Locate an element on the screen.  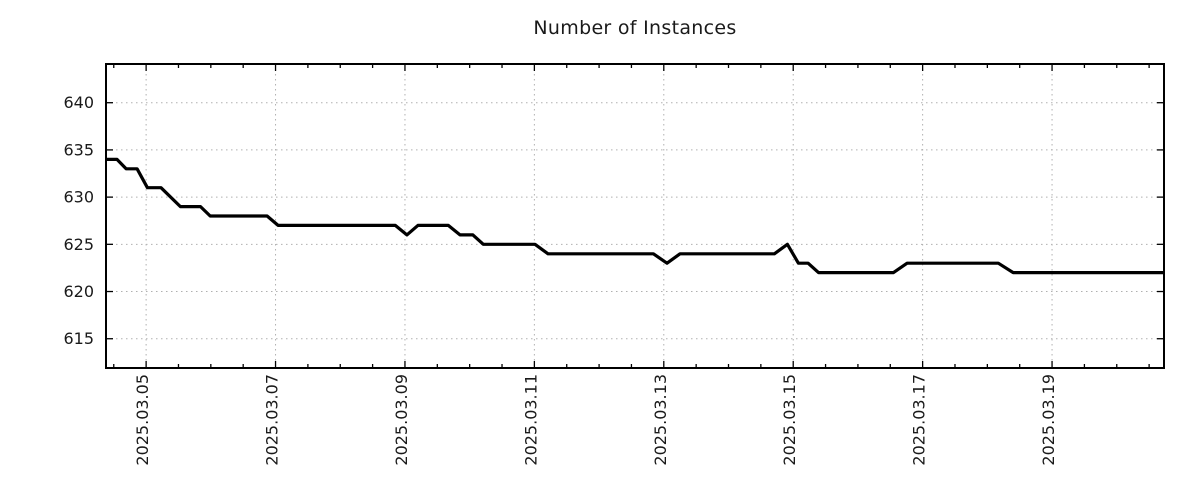
x-tick-label: 2025.03.05 is located at coordinates (142, 420).